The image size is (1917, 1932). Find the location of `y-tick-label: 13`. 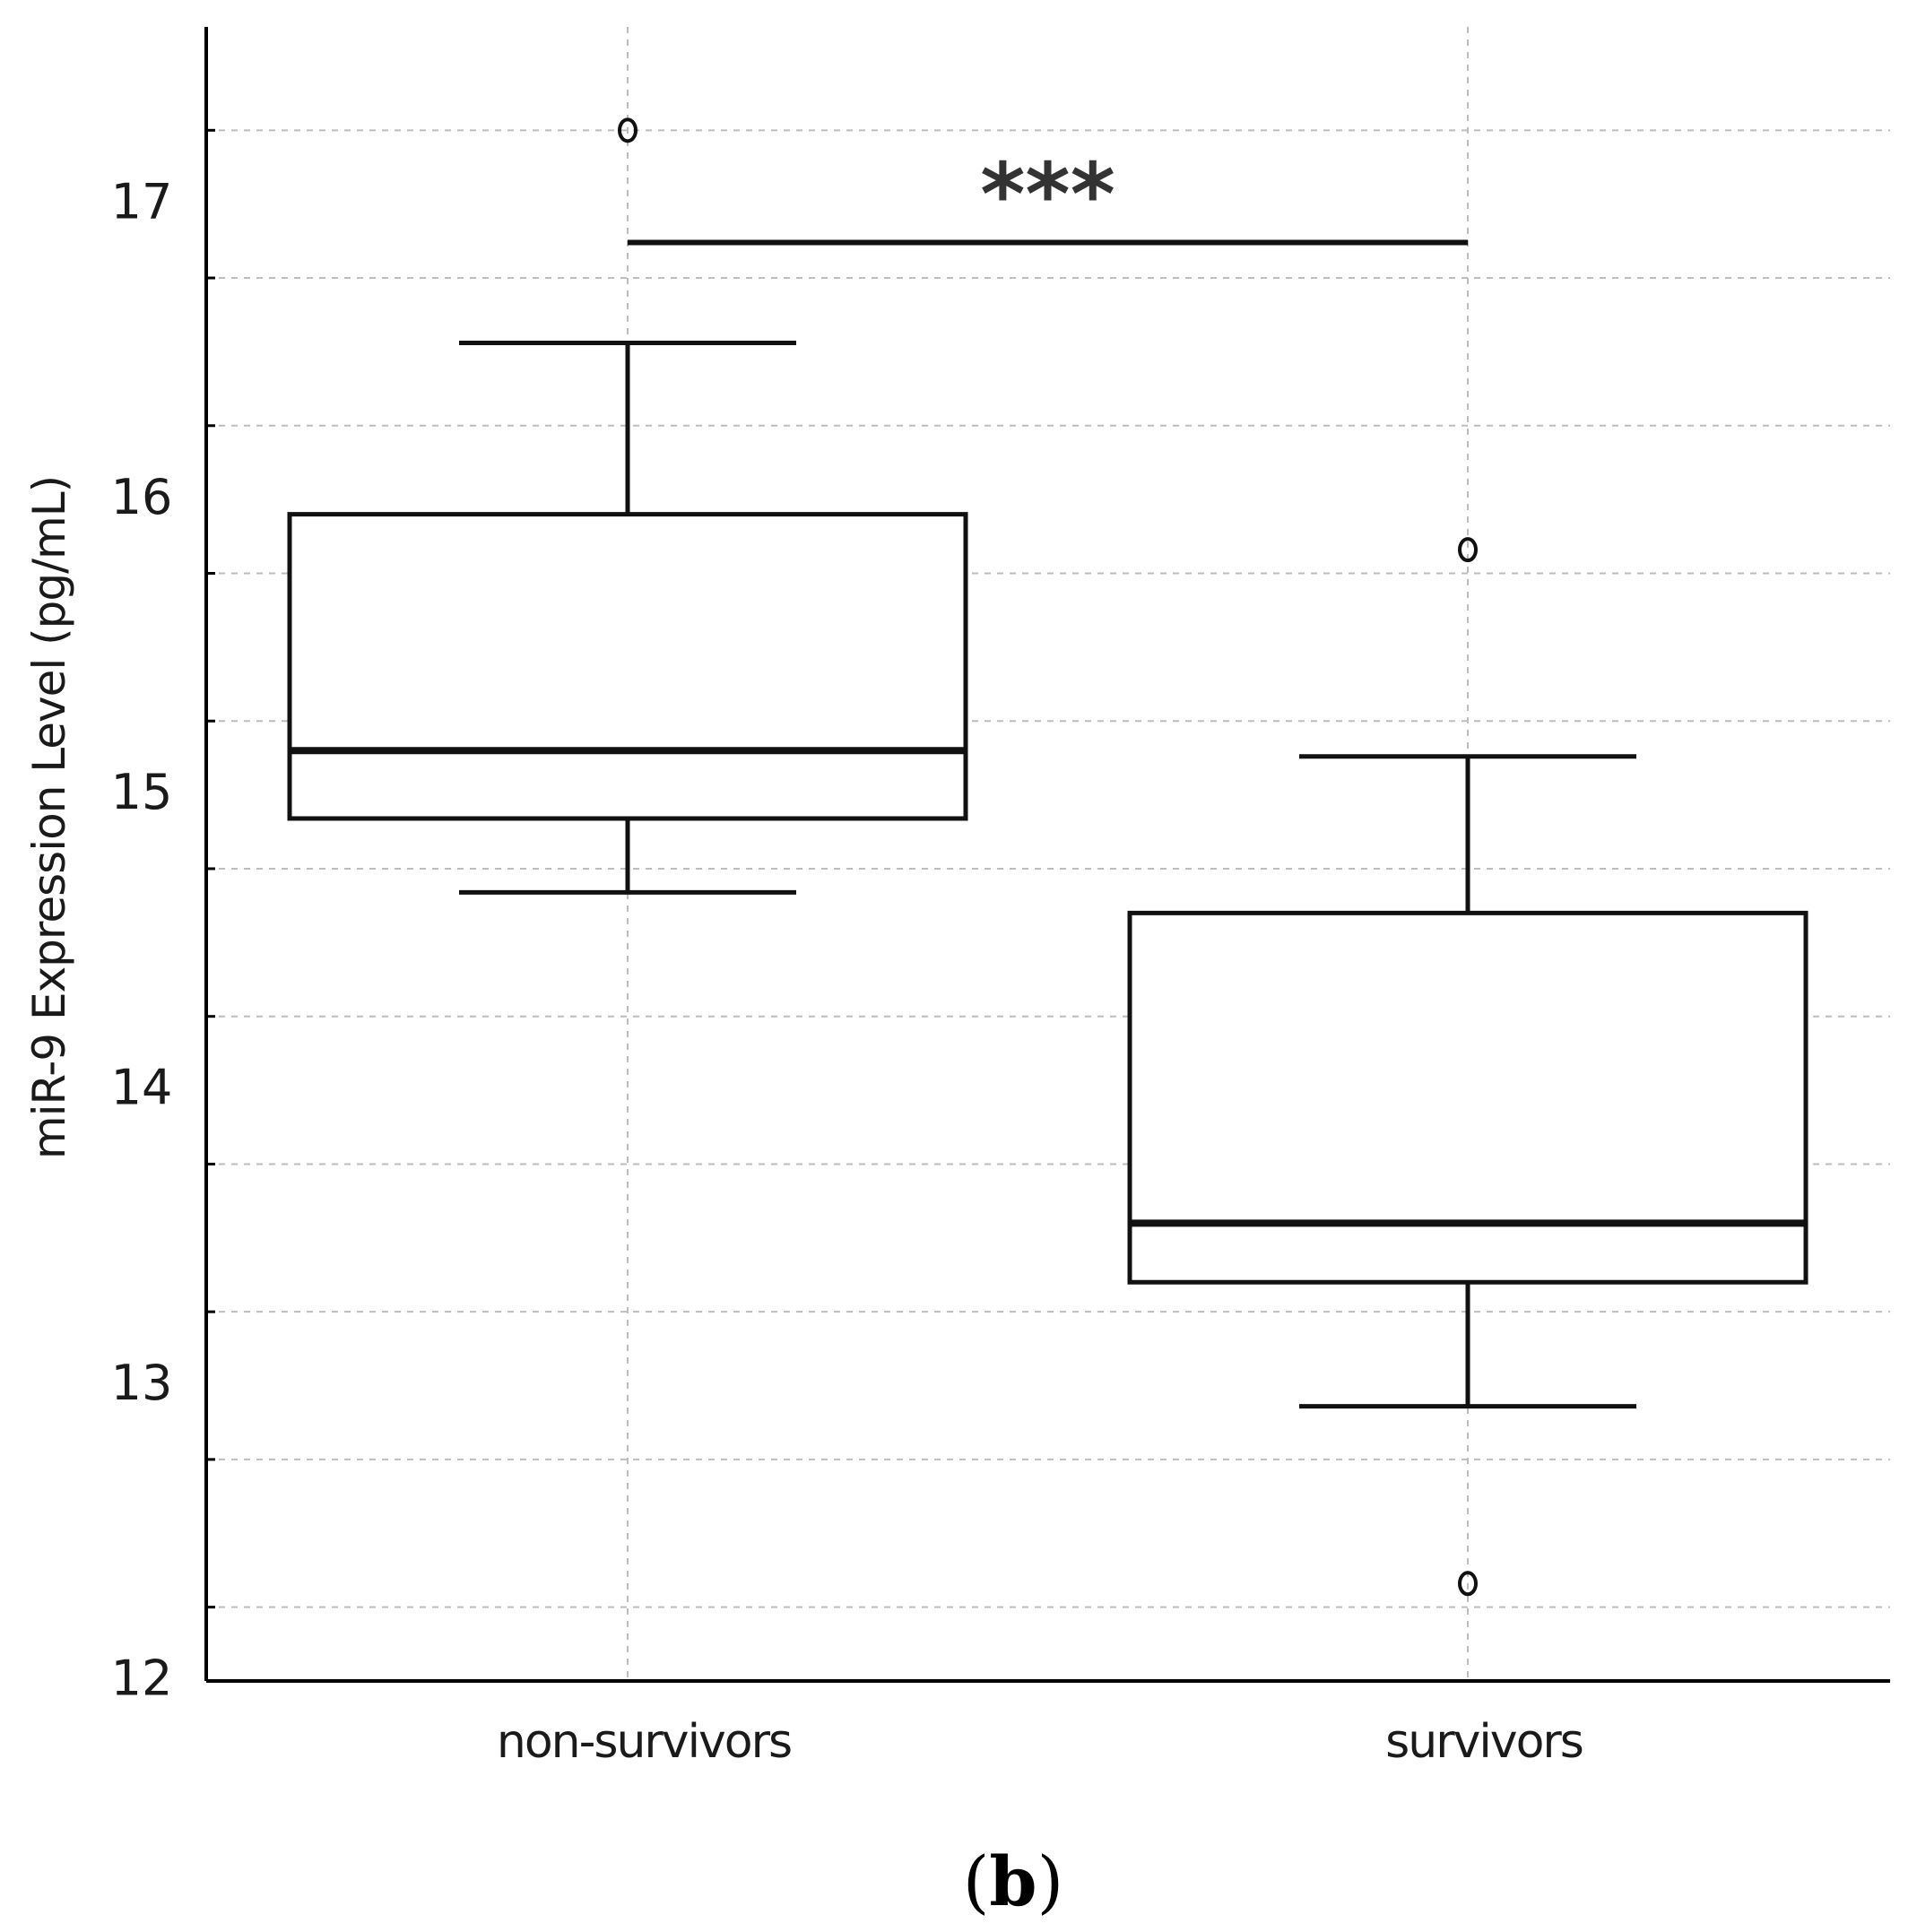

y-tick-label: 13 is located at coordinates (142, 1383).